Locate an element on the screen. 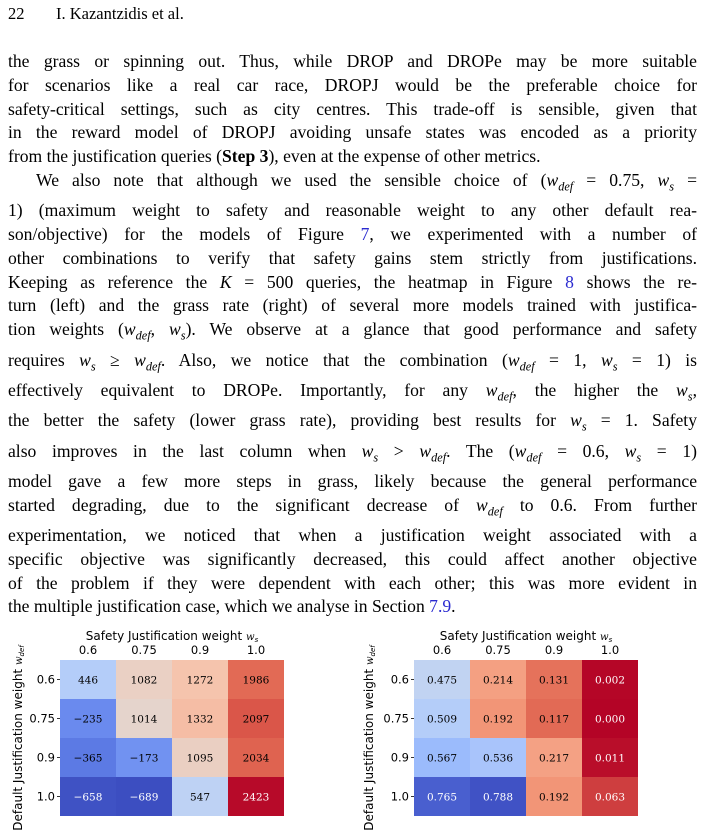 Image resolution: width=705 pixels, height=830 pixels. cell-value-label: 0.214 is located at coordinates (498, 681).